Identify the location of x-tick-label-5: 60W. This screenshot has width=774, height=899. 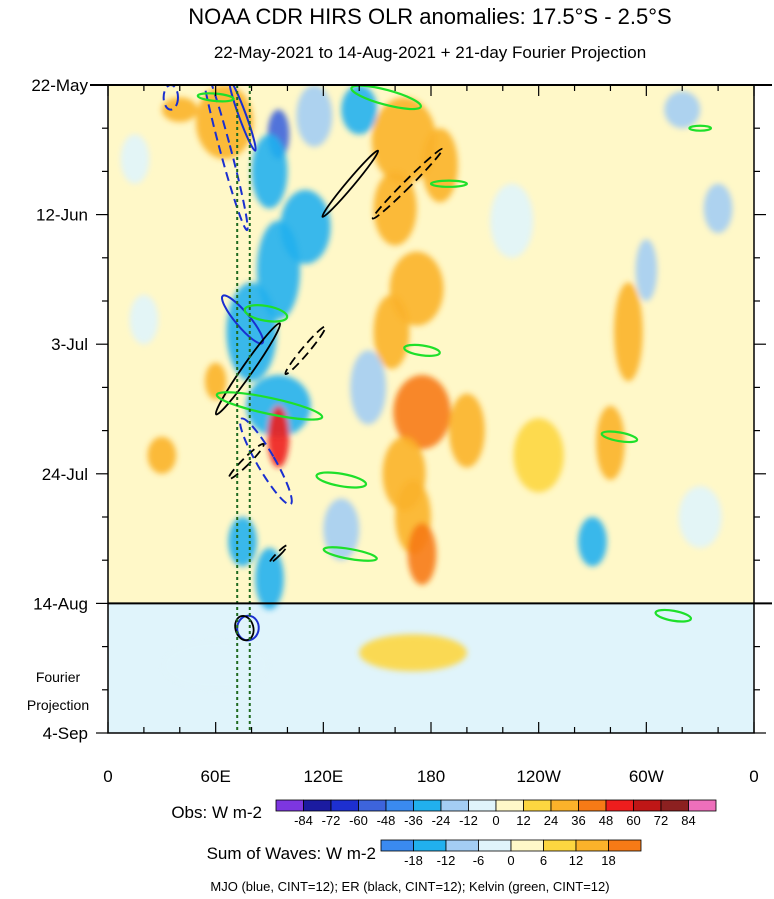
(646, 776).